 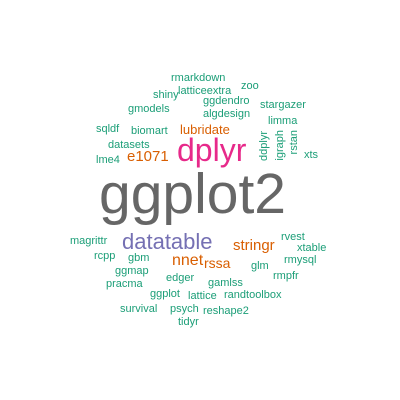 What do you see at coordinates (260, 266) in the screenshot?
I see `word-glm: glm` at bounding box center [260, 266].